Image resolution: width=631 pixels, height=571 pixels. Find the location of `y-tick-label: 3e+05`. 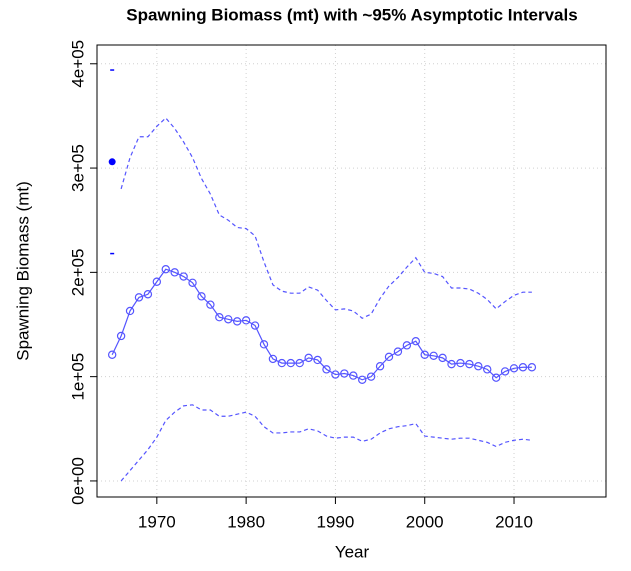

y-tick-label: 3e+05 is located at coordinates (77, 168).